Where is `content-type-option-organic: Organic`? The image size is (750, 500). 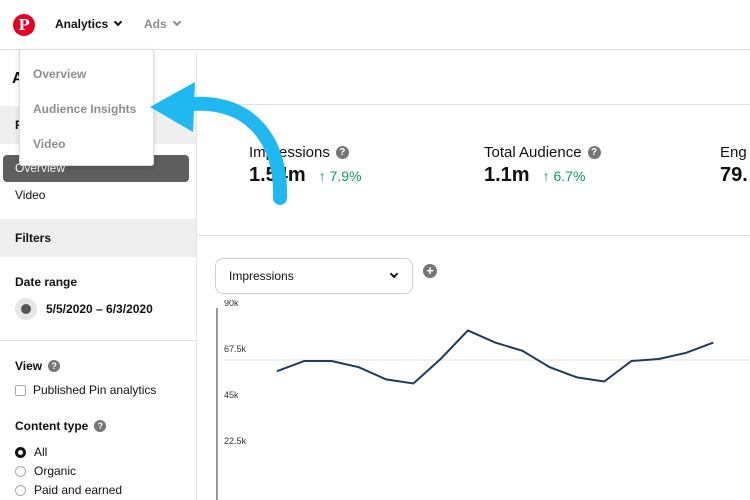
content-type-option-organic: Organic is located at coordinates (45, 471).